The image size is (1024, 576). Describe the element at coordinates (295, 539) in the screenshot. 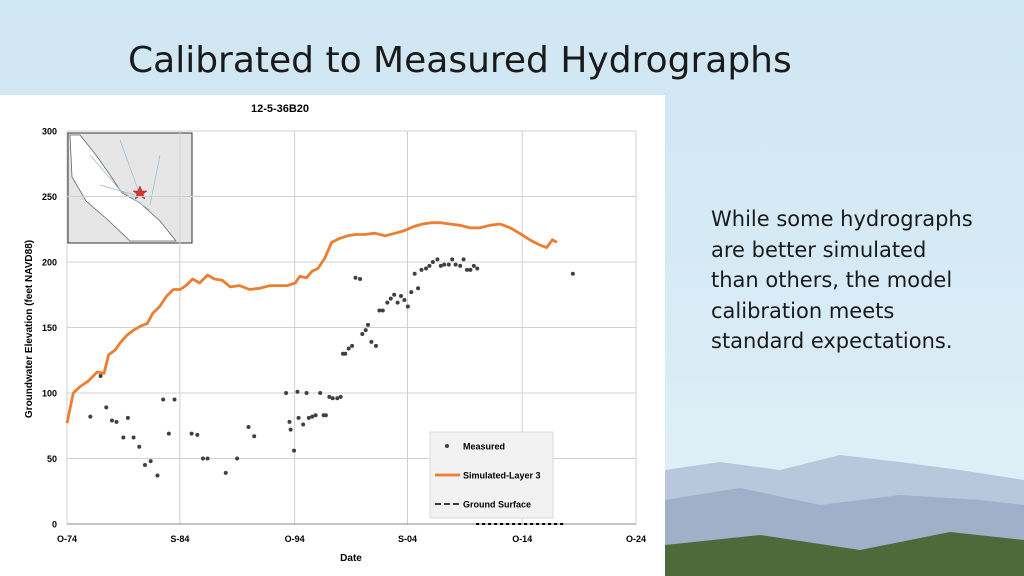

I see `x-tick-label: O-94` at that location.